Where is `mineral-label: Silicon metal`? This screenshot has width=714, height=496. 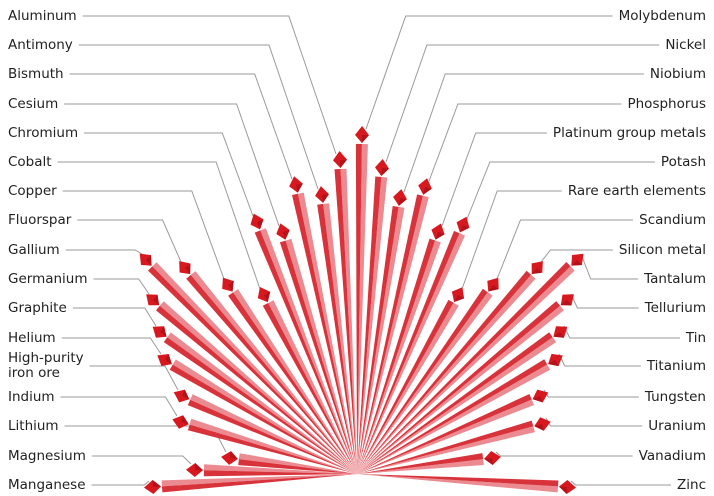
mineral-label: Silicon metal is located at coordinates (662, 249).